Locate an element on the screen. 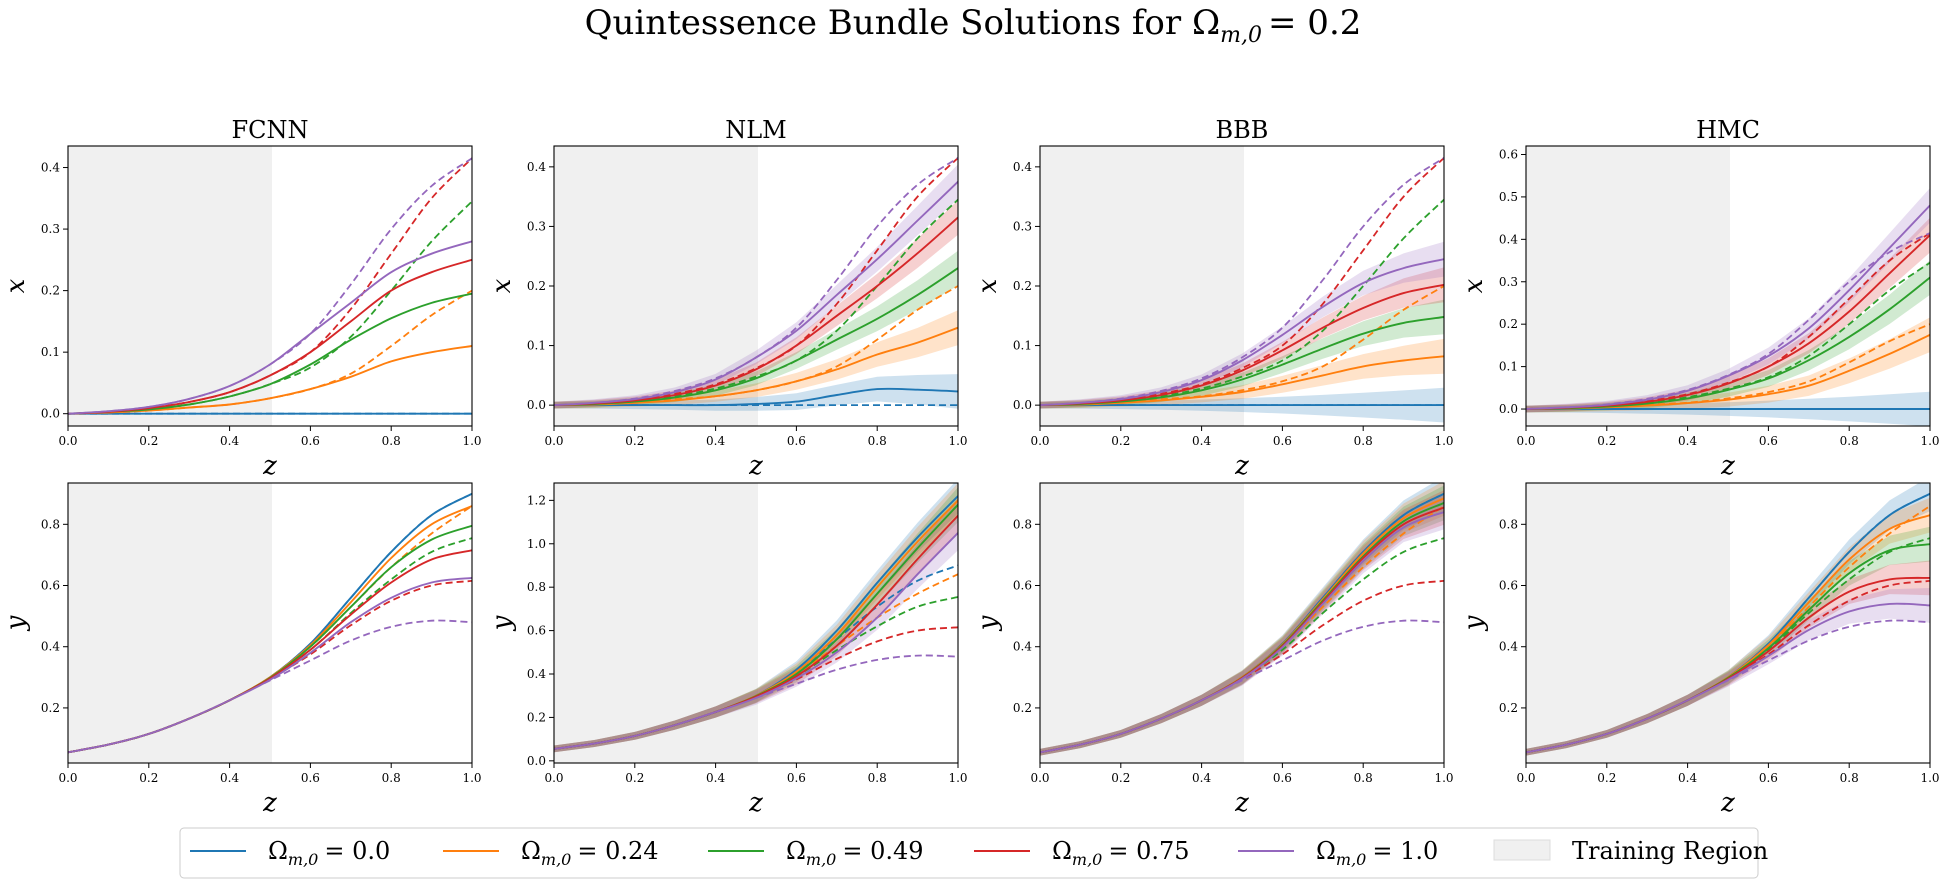  subplot-3: 0.0 0.2 0.4 0.6 0.8 1.0 0.0 0.1 0.2 0.3 0.4 z x BBB is located at coordinates (1213, 298).